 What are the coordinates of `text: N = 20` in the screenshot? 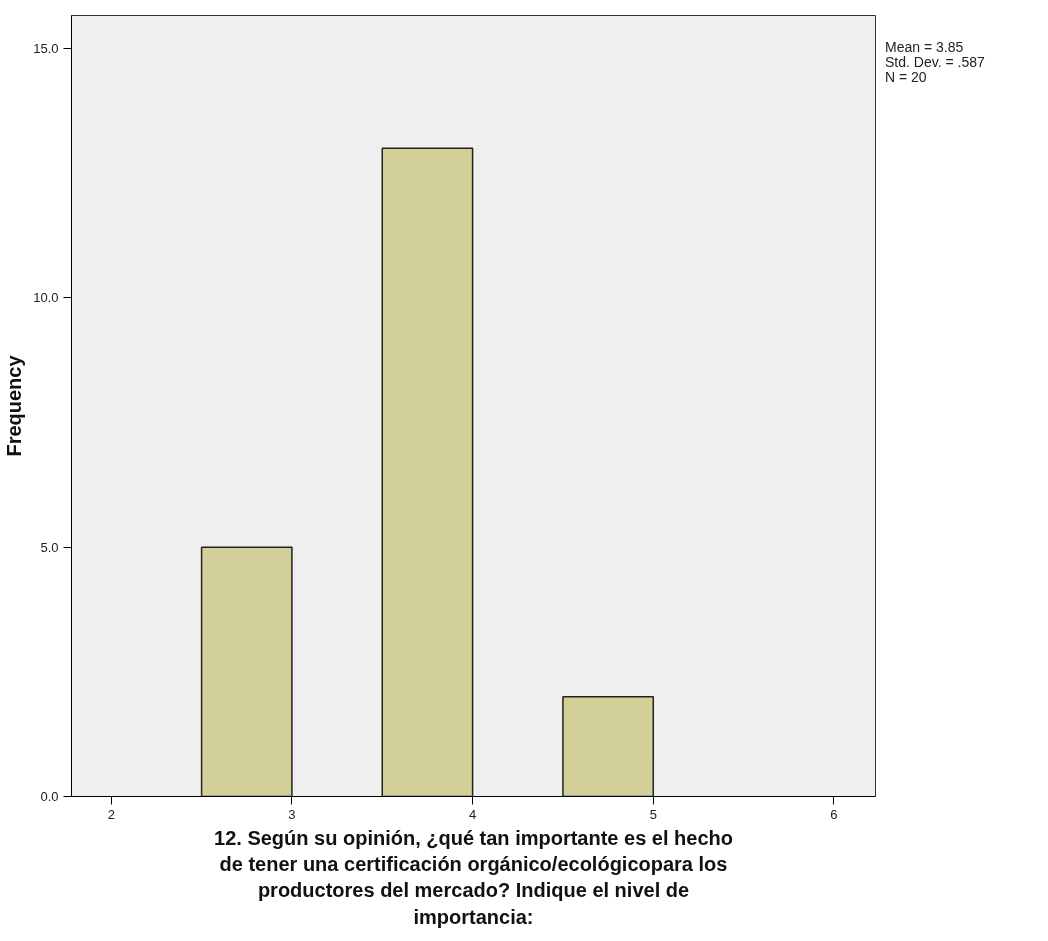 It's located at (906, 77).